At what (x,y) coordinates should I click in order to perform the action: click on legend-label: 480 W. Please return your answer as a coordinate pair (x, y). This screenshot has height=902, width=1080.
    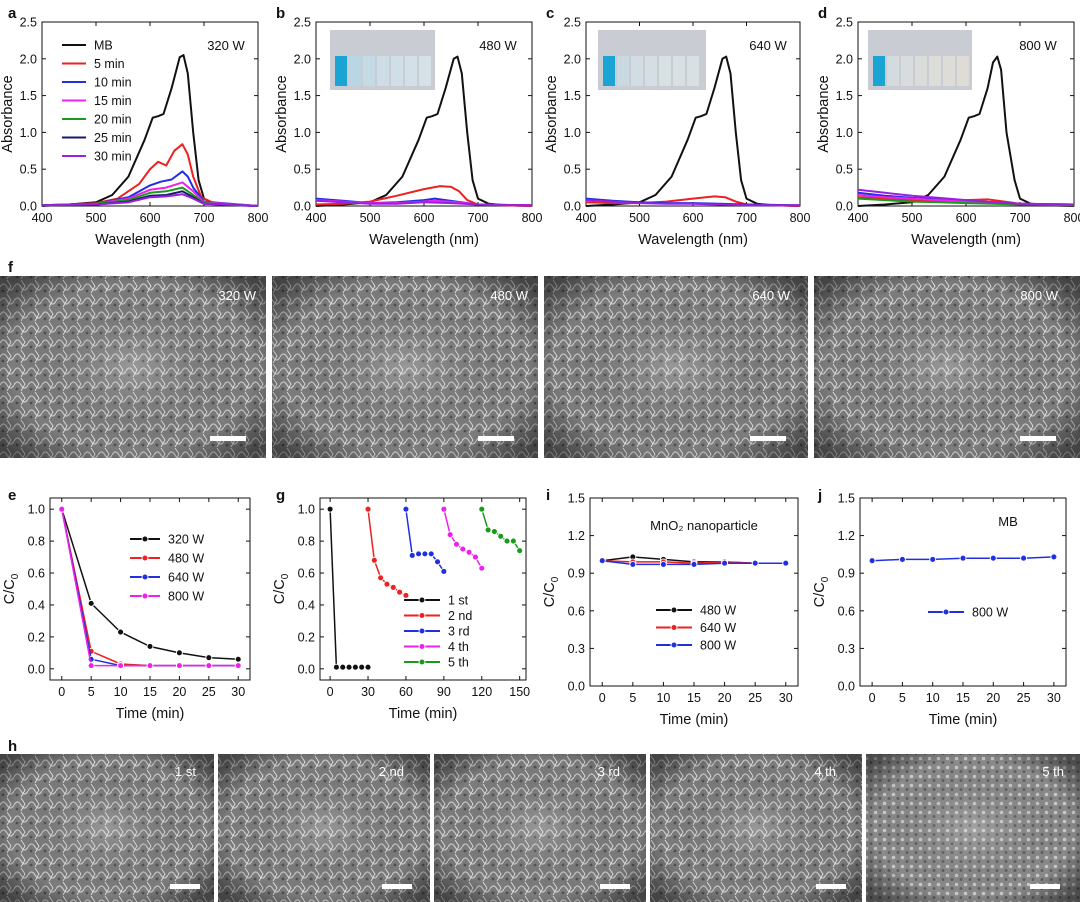
    Looking at the image, I should click on (718, 611).